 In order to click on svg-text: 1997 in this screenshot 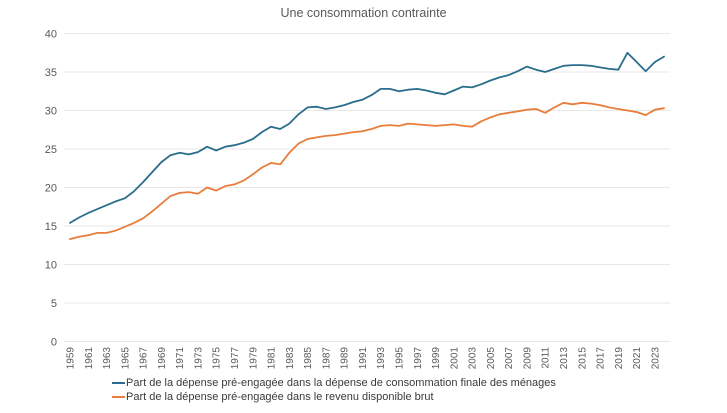, I will do `click(418, 358)`.